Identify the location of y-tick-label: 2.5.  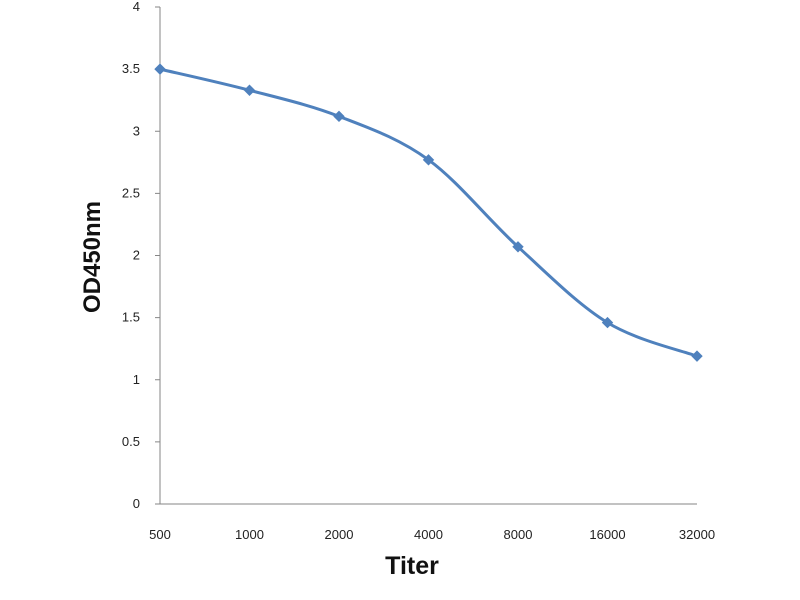
(131, 192).